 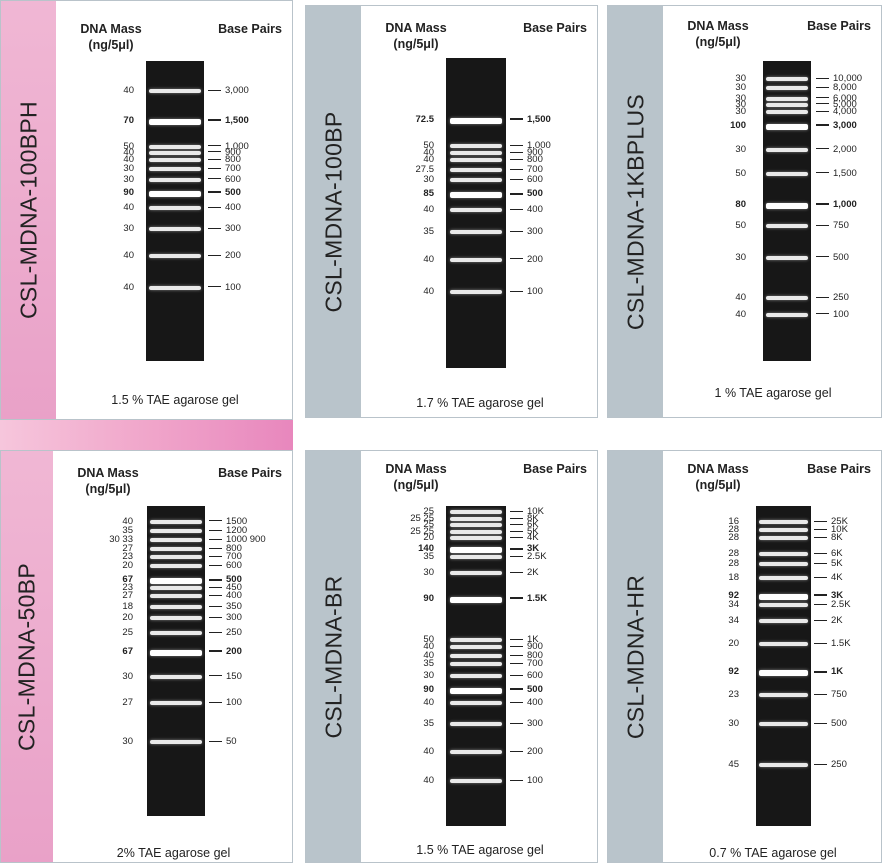 I want to click on band-size-label: 1.5K, so click(x=529, y=598).